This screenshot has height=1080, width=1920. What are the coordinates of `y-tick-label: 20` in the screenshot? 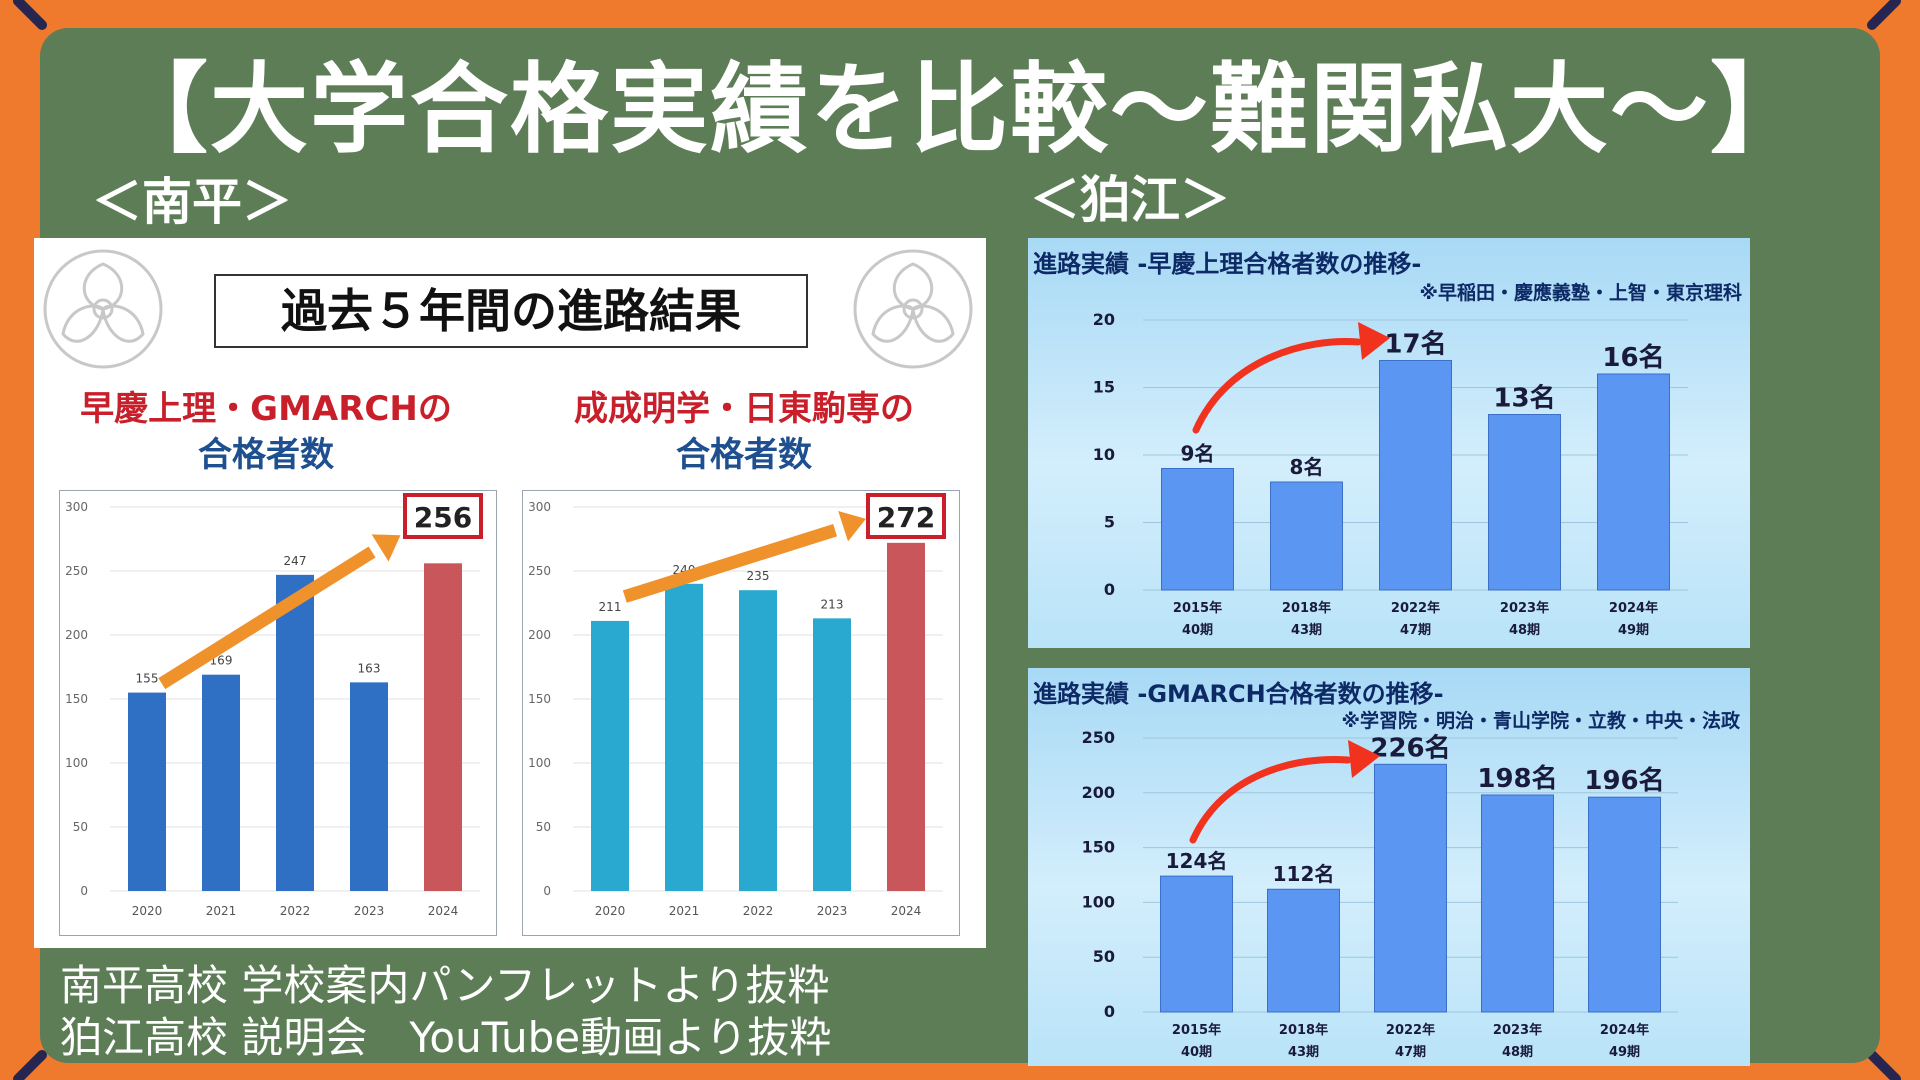 It's located at (1104, 319).